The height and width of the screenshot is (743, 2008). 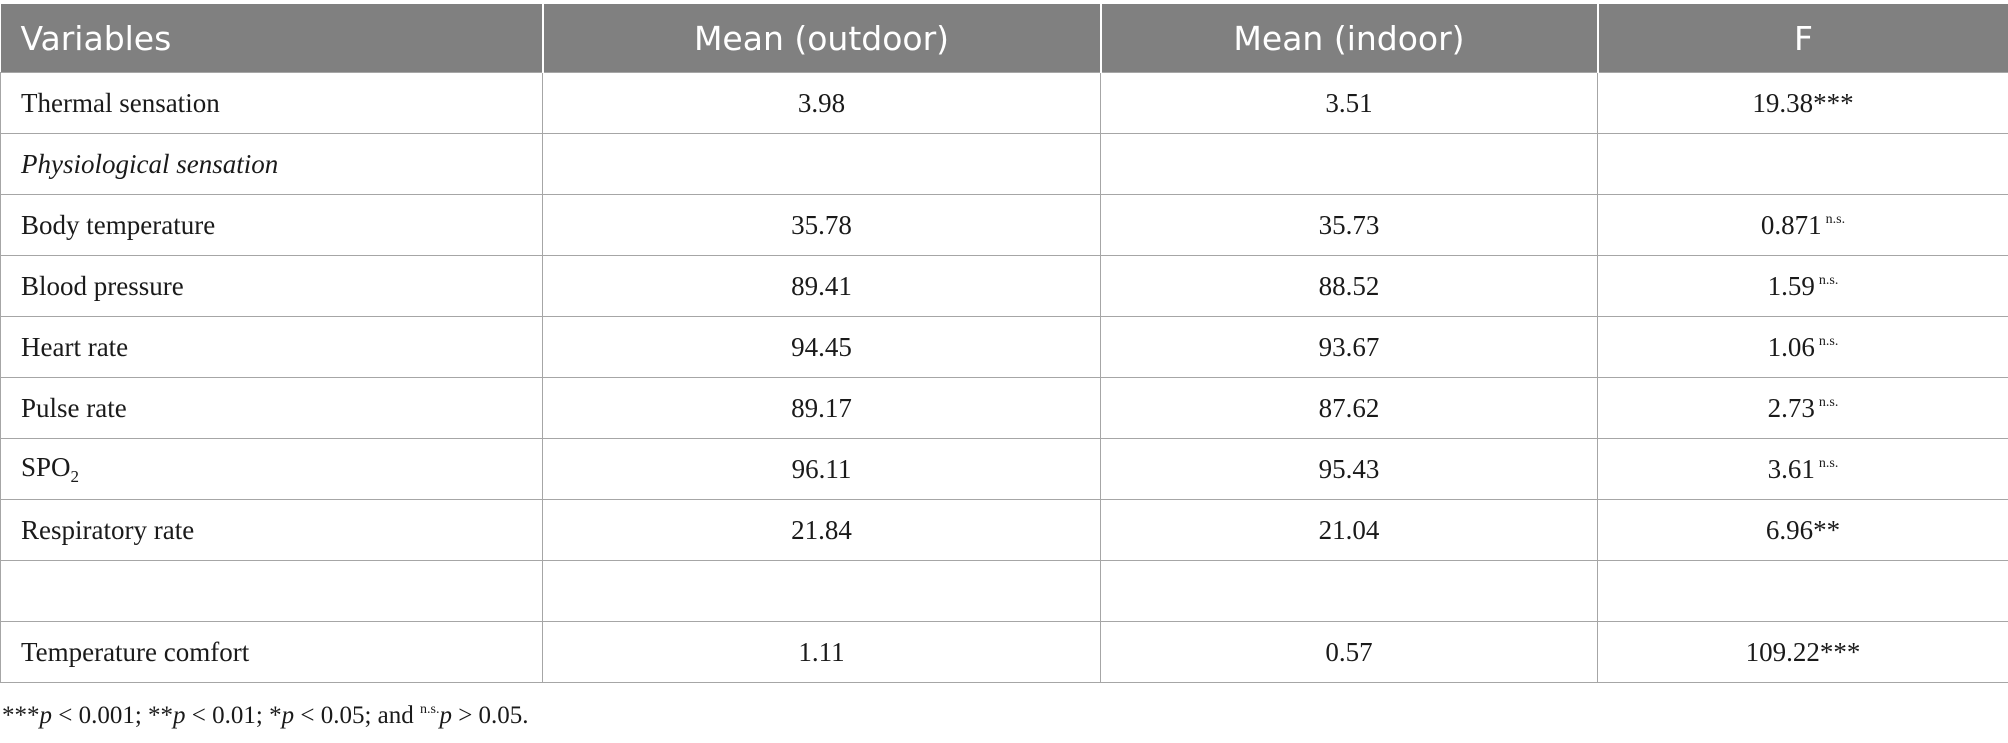 I want to click on mean-indoor-cell: 93.67, so click(x=1349, y=347).